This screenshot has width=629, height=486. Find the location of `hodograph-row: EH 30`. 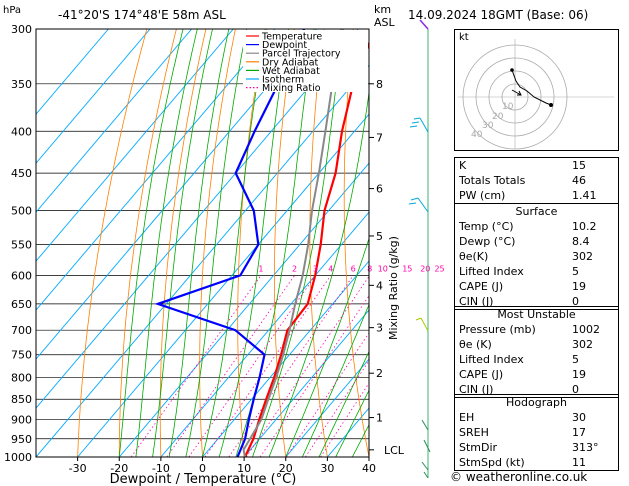

hodograph-row: EH 30 is located at coordinates (536, 417).